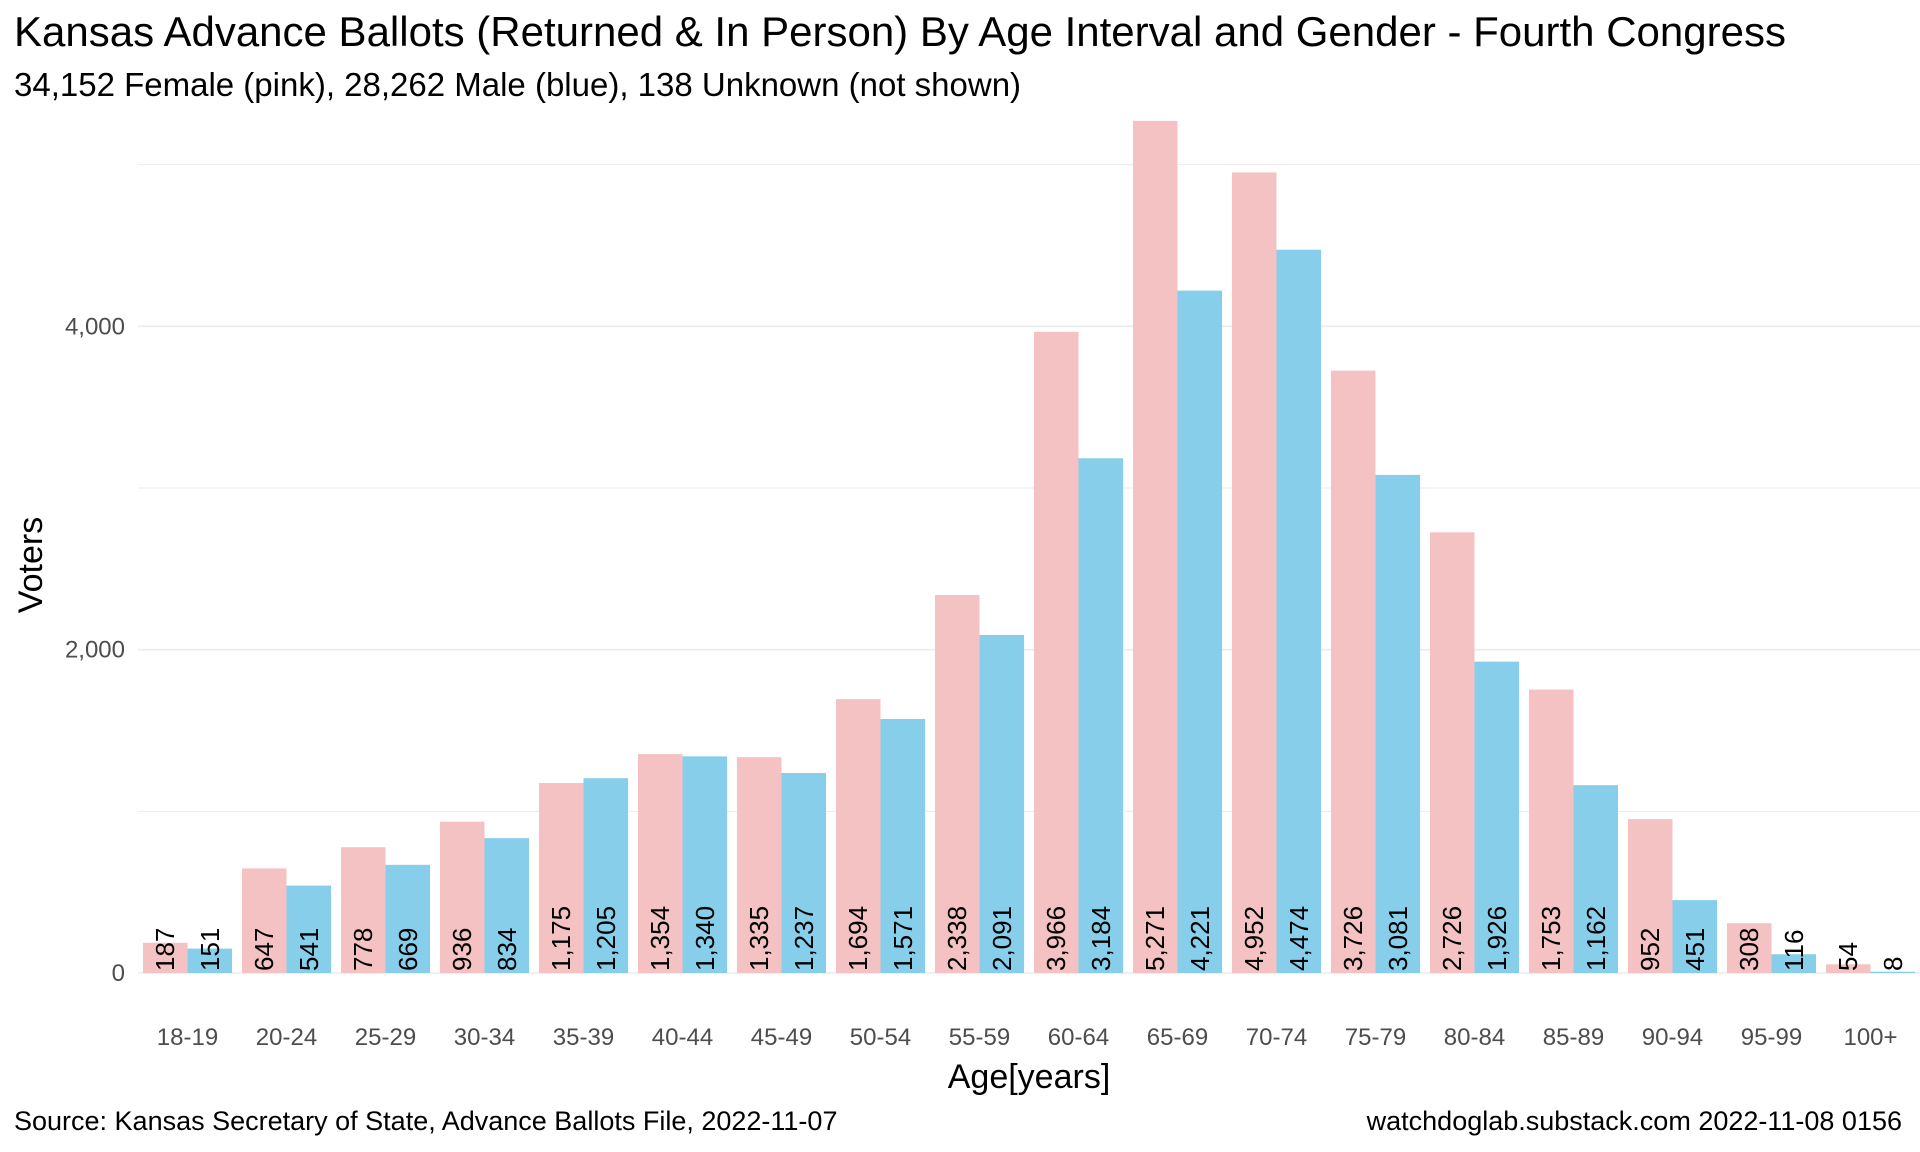  I want to click on bar-value-label: 151, so click(210, 949).